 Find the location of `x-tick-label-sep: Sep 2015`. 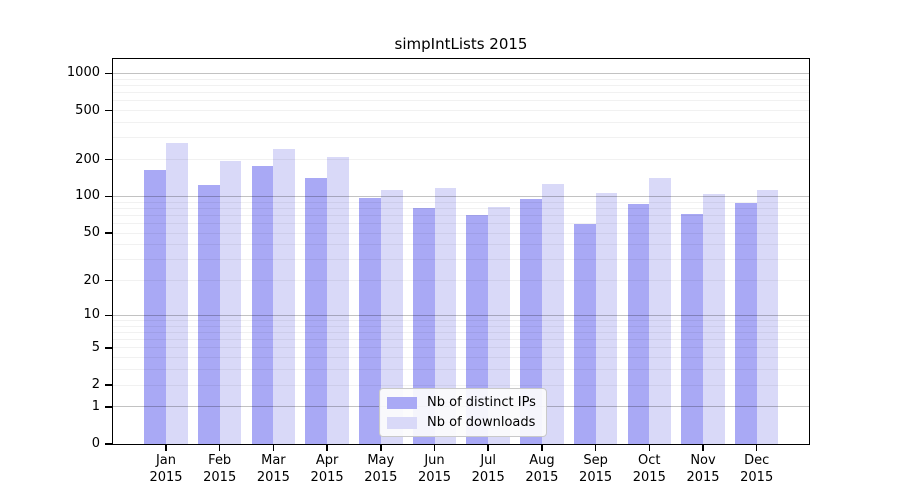

x-tick-label-sep: Sep 2015 is located at coordinates (596, 469).